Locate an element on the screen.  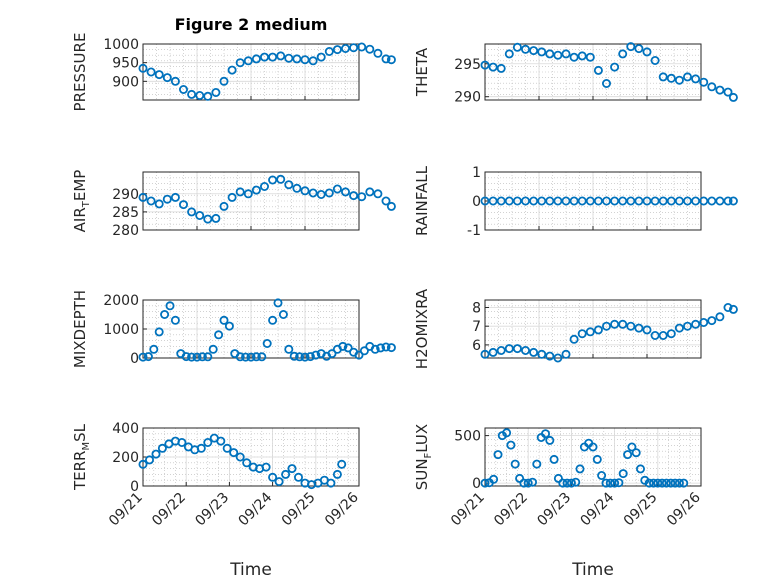
y-tick-label: 1 is located at coordinates (476, 173).